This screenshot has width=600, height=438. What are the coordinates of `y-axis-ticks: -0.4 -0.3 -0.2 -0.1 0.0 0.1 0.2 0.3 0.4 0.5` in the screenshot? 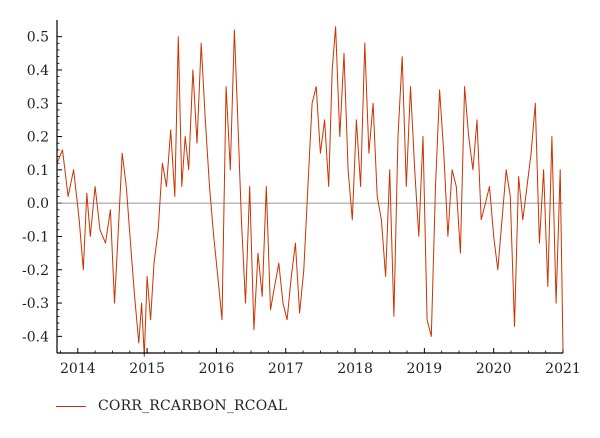 It's located at (42, 187).